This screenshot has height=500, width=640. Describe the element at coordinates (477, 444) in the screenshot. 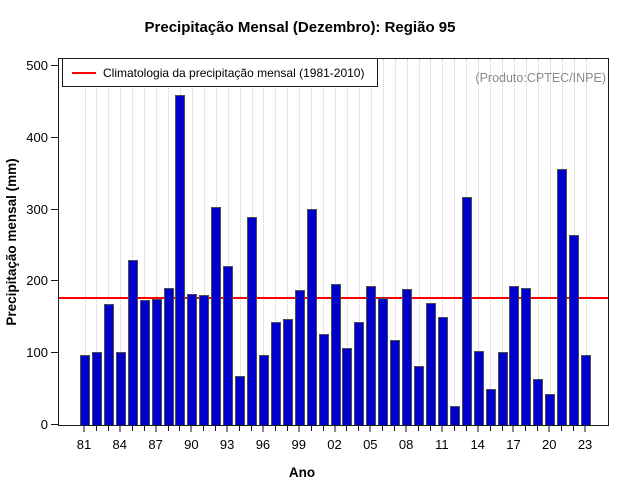

I see `x-tick-label-14: 14` at that location.